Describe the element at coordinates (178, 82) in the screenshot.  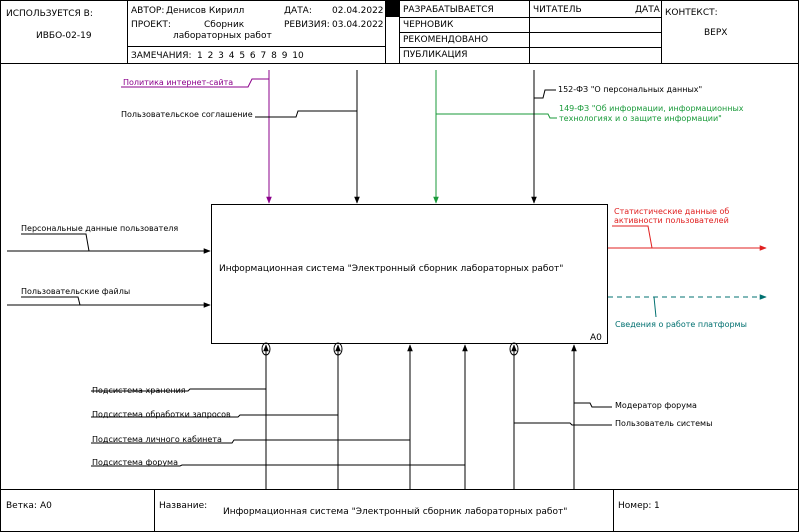
I see `control-label-policy: Политика интернет-сайта` at that location.